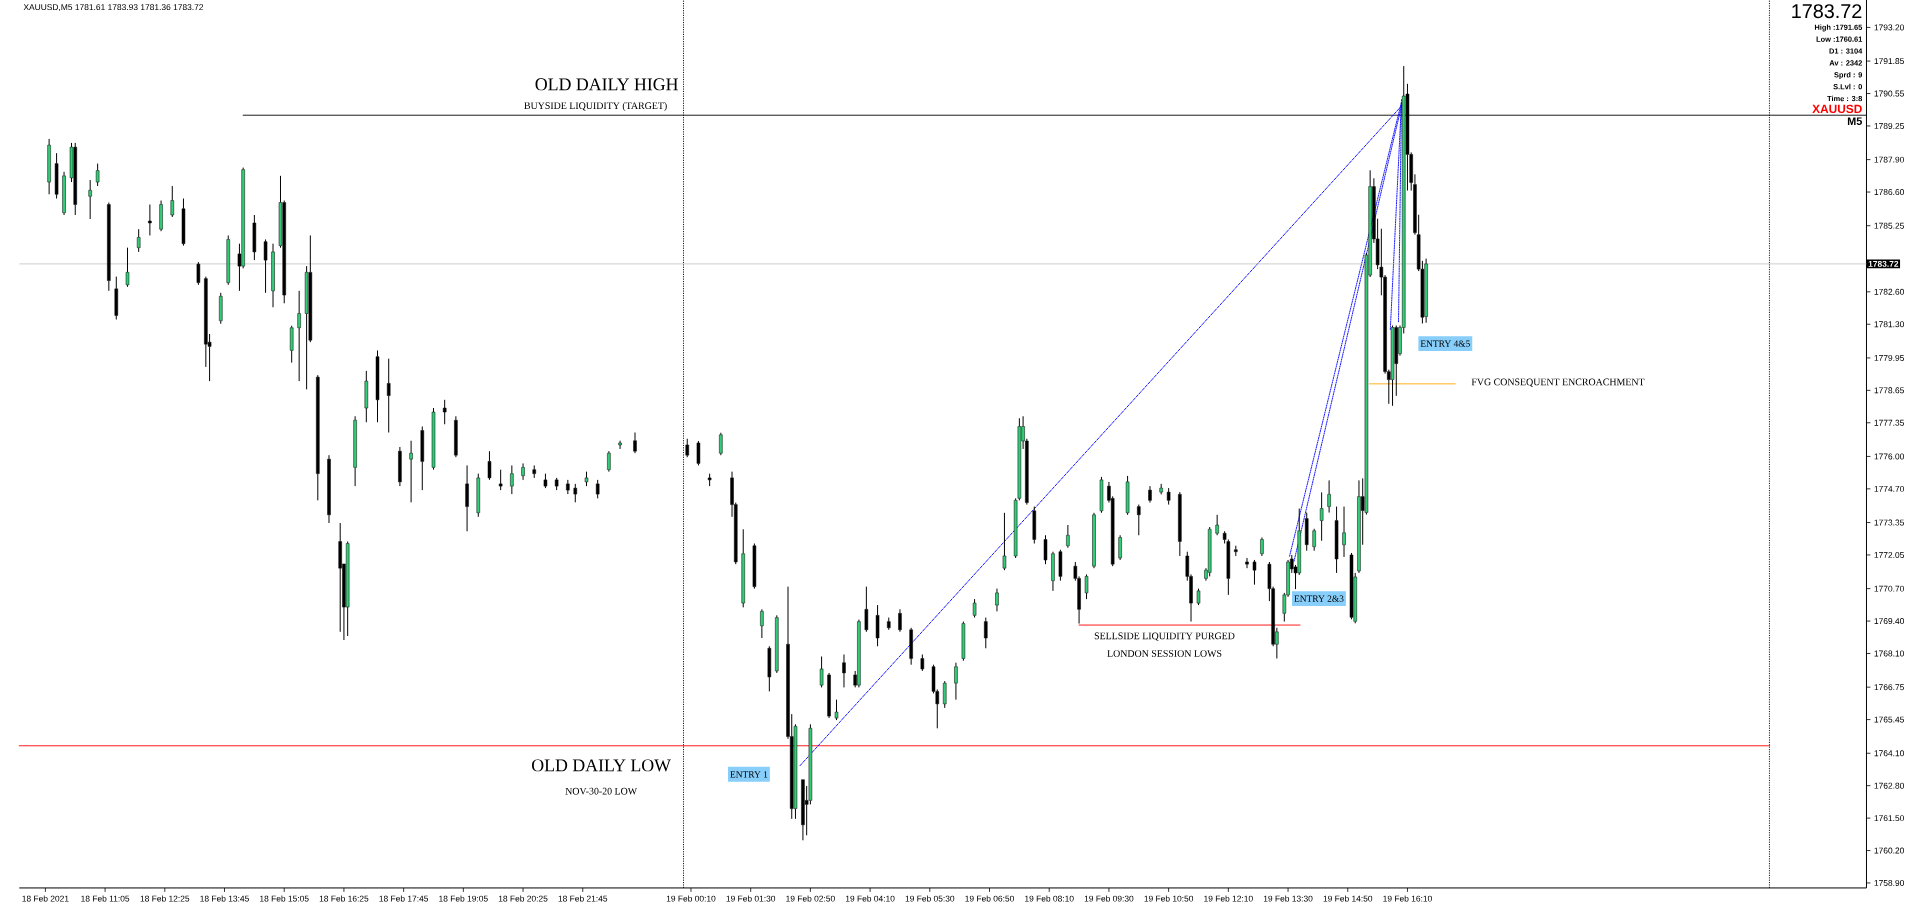 This screenshot has height=908, width=1912. I want to click on y-tick-label: 1758.90, so click(1889, 883).